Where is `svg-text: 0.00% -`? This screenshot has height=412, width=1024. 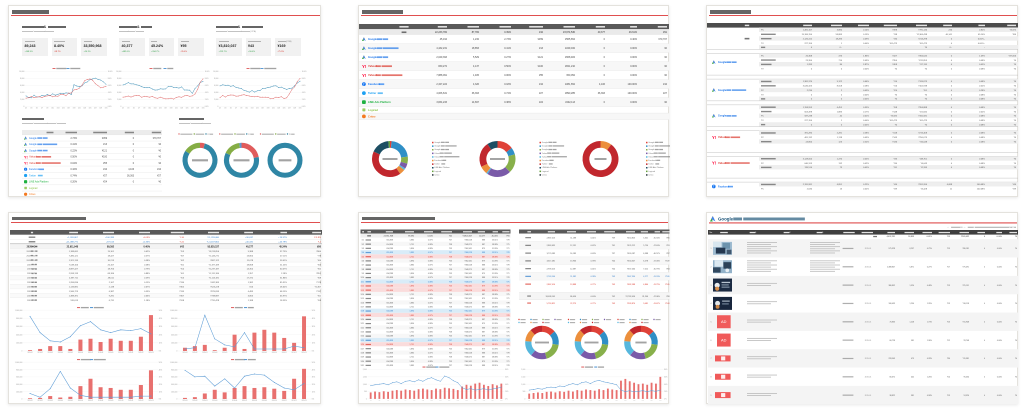
svg-text: 0.00% - is located at coordinates (981, 44).